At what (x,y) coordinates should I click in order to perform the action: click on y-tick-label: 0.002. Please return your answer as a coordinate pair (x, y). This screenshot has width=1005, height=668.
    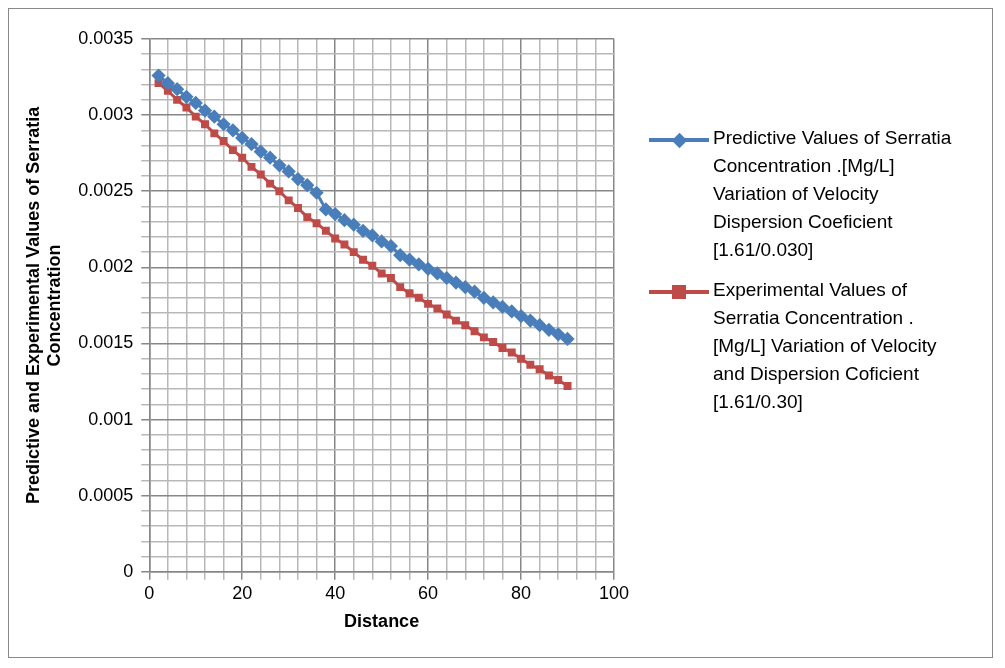
    Looking at the image, I should click on (111, 266).